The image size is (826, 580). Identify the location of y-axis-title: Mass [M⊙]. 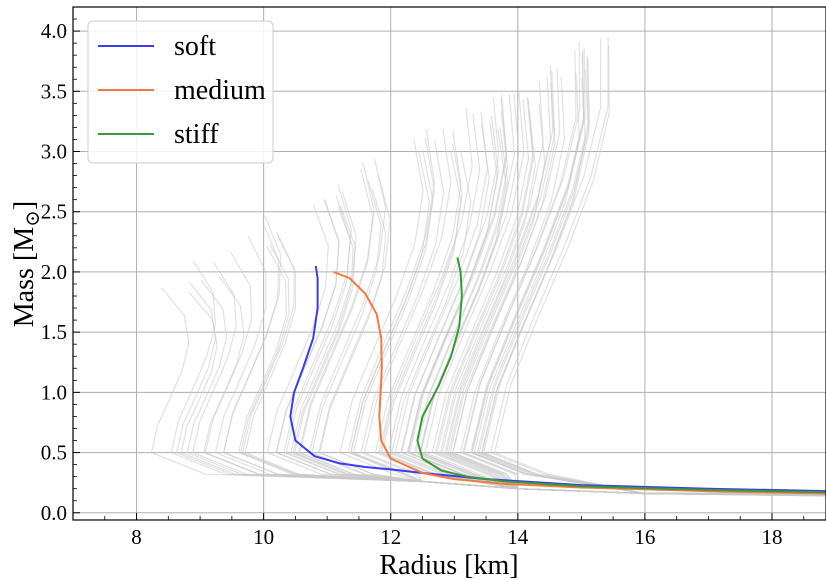
(26, 264).